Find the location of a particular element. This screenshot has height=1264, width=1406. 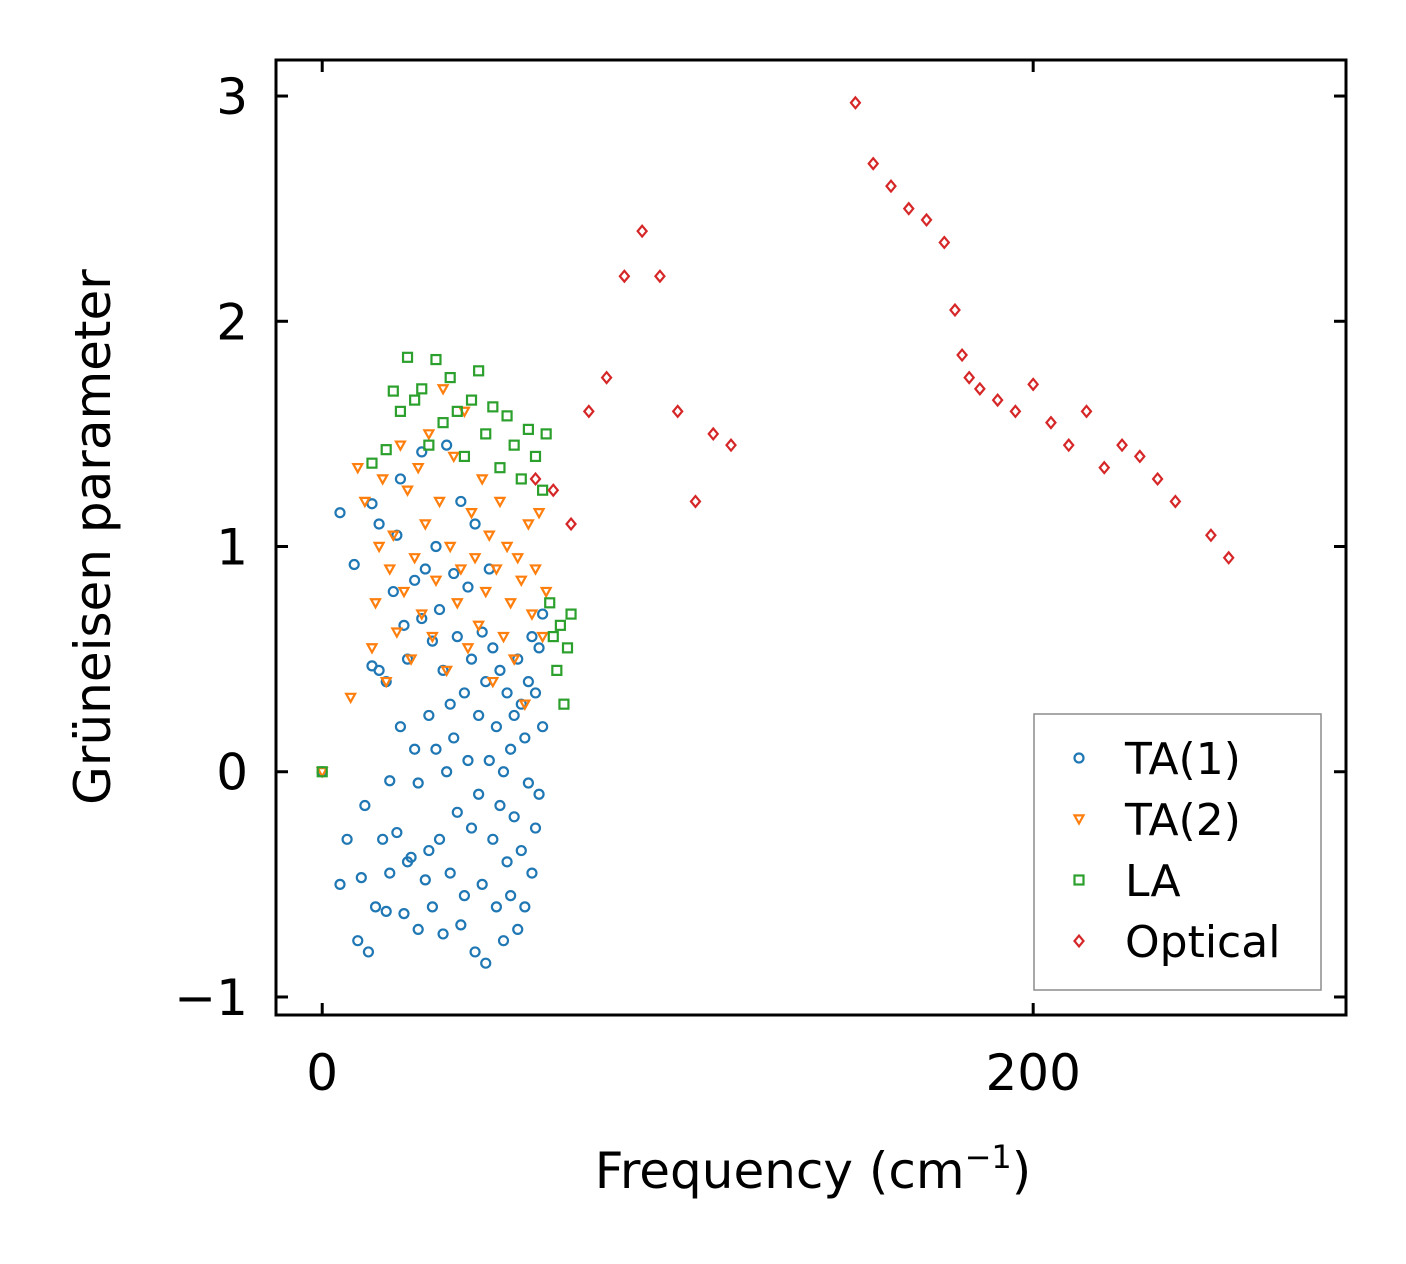

legend-item: TA(1) is located at coordinates (1157, 759).